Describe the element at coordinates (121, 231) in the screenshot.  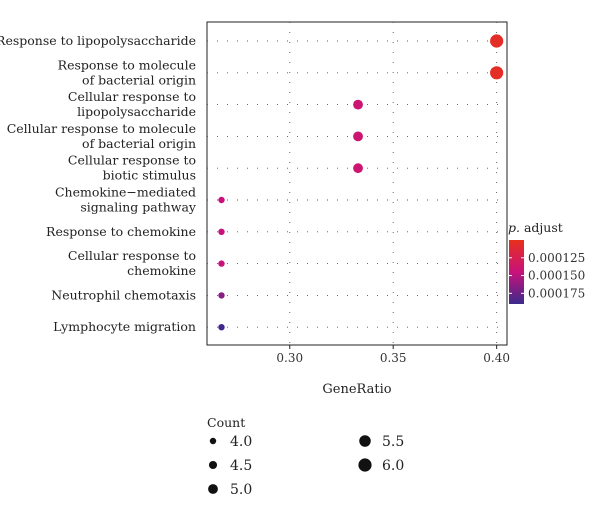
I see `category-label: Response to chemokine` at that location.